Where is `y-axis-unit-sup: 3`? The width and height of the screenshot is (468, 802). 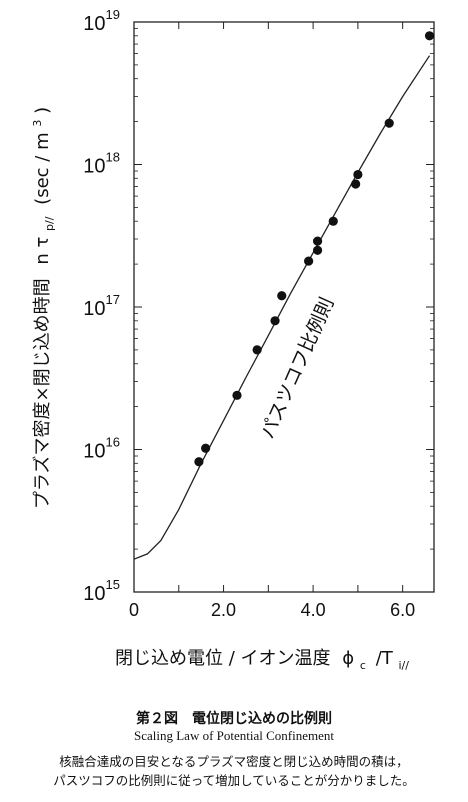 y-axis-unit-sup: 3 is located at coordinates (37, 123).